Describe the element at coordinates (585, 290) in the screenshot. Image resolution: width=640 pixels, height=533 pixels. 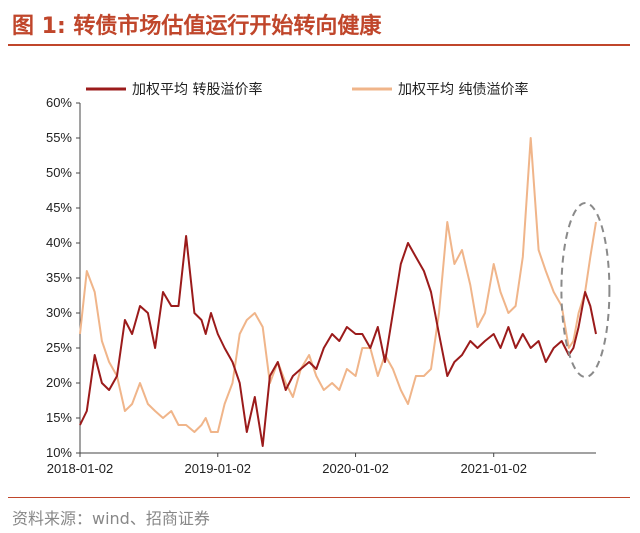
I see `highlight-ellipse` at that location.